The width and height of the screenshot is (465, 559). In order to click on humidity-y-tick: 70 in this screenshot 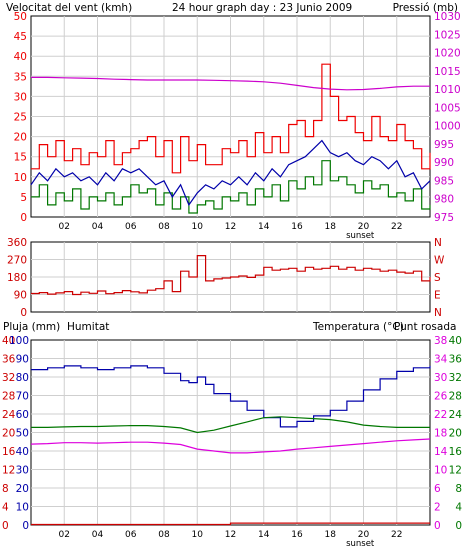, I will do `click(22, 397)`.